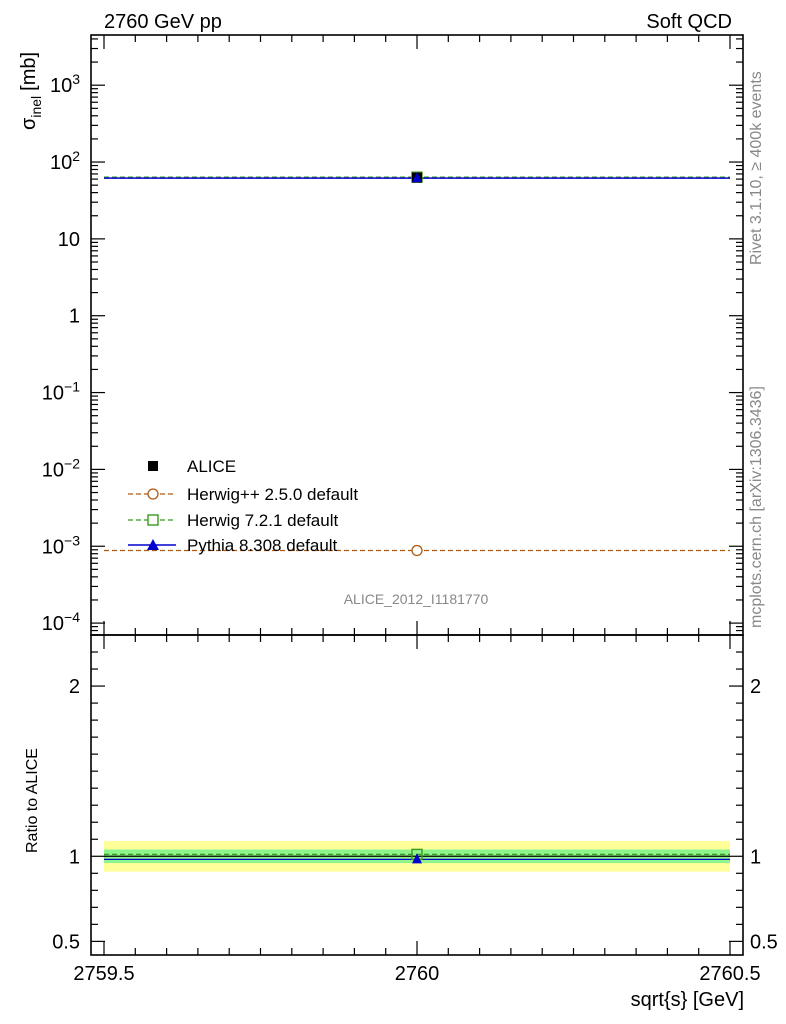  Describe the element at coordinates (417, 858) in the screenshot. I see `ratio-pythia-point` at that location.